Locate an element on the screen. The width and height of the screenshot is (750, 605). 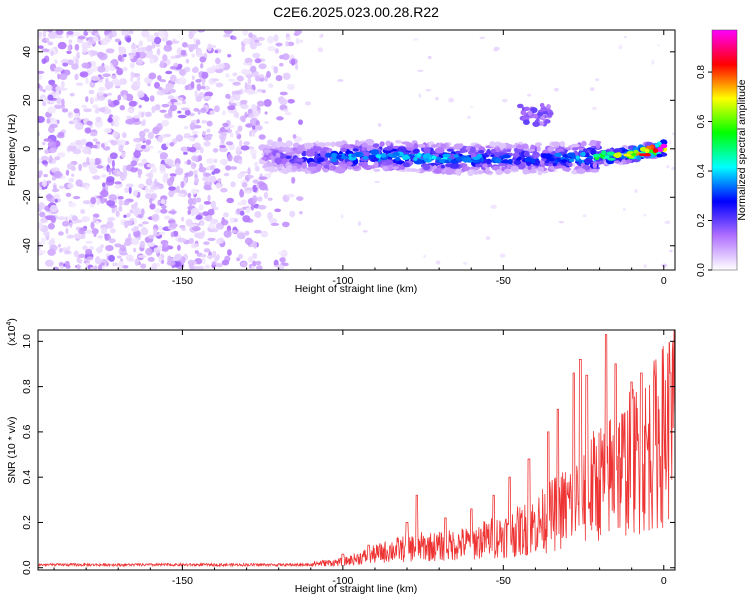
signal-track is located at coordinates (463, 139).